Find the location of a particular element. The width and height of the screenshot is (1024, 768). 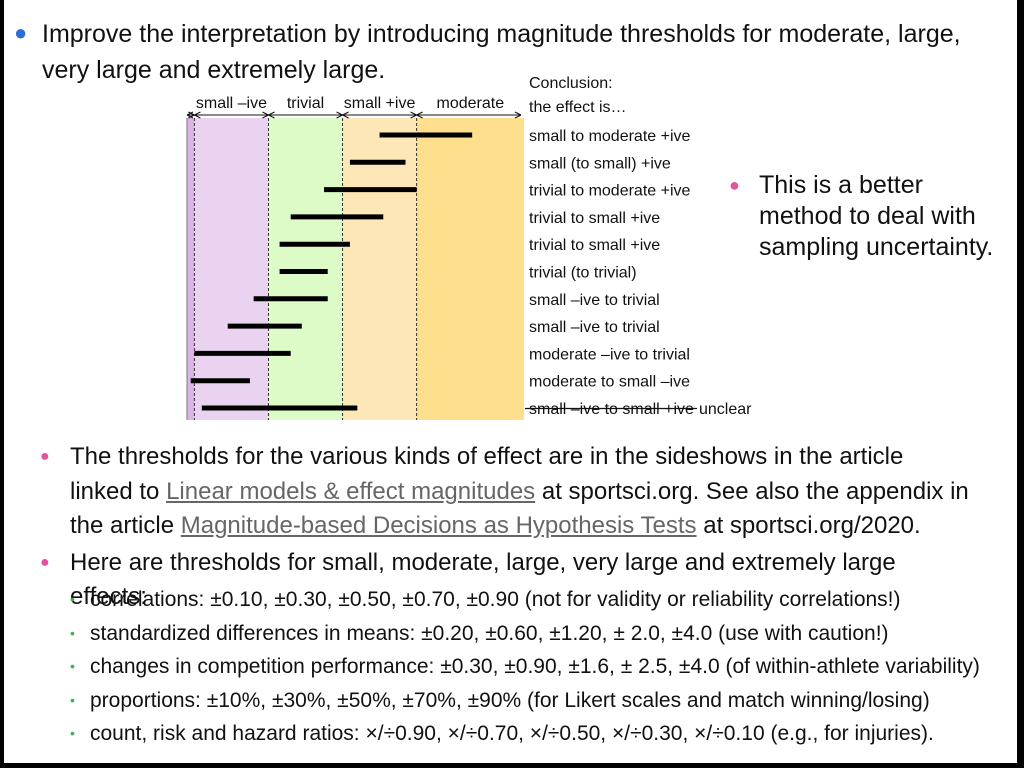

interval-label: small (to small) +ive is located at coordinates (600, 163).